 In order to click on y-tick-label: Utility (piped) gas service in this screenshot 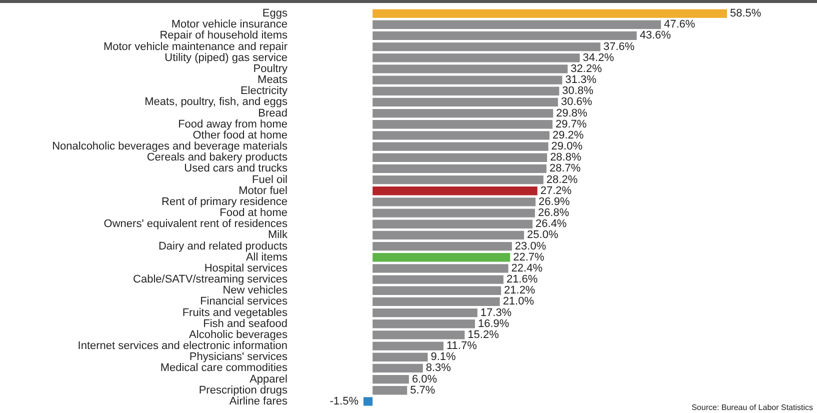, I will do `click(226, 58)`.